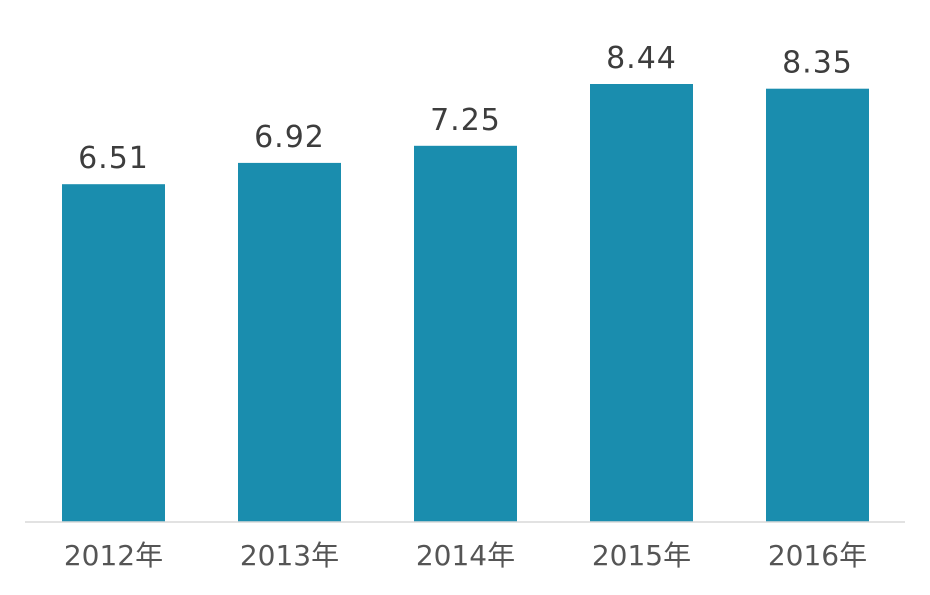 The height and width of the screenshot is (595, 930). I want to click on x-tick-label-2: 2014年, so click(465, 555).